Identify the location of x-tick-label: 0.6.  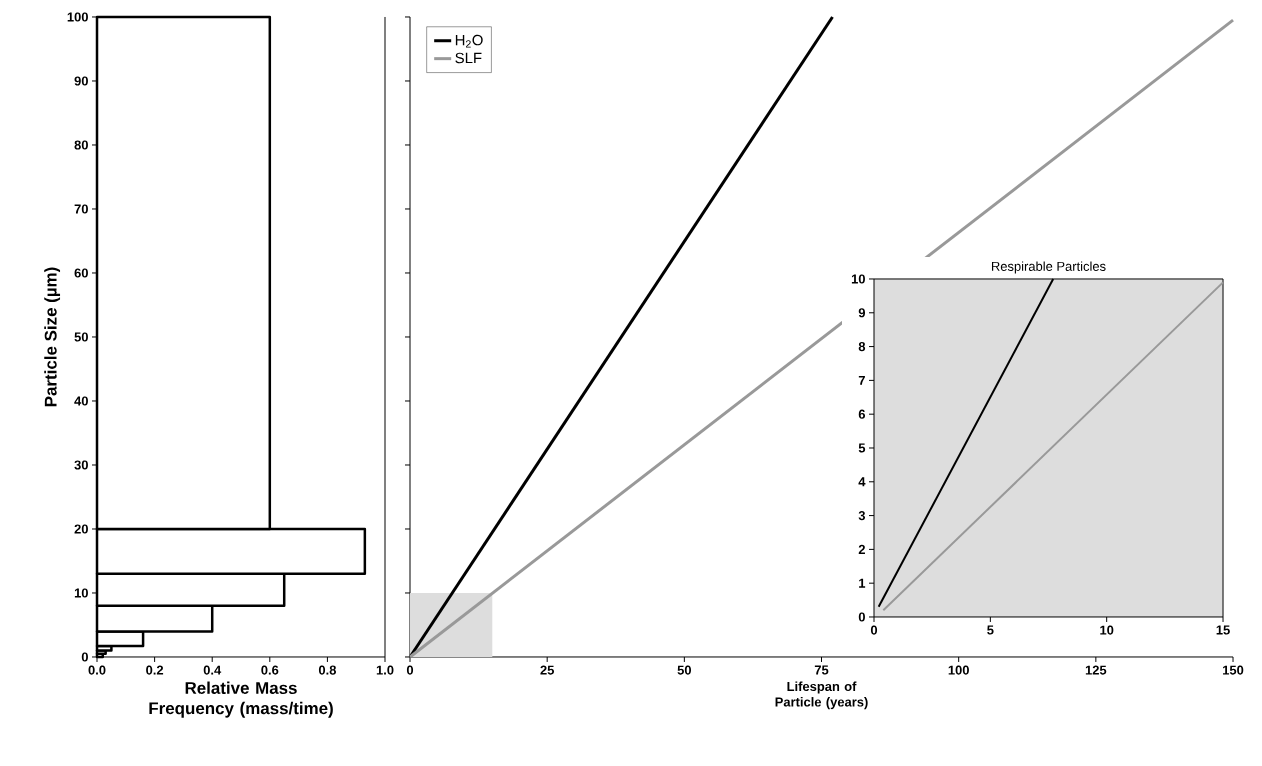
(270, 670).